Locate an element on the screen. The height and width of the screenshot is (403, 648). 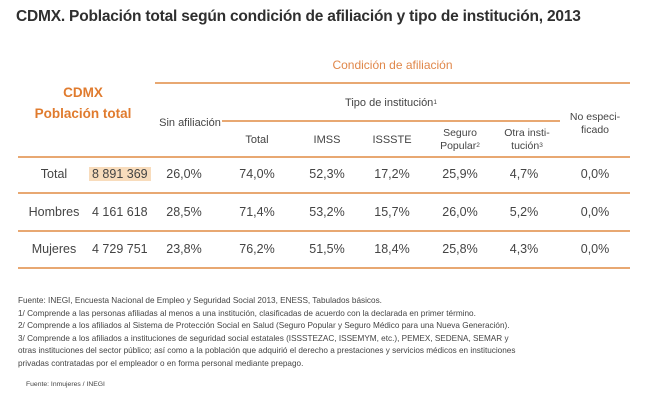
header-poblacion-total: Población total is located at coordinates (83, 113).